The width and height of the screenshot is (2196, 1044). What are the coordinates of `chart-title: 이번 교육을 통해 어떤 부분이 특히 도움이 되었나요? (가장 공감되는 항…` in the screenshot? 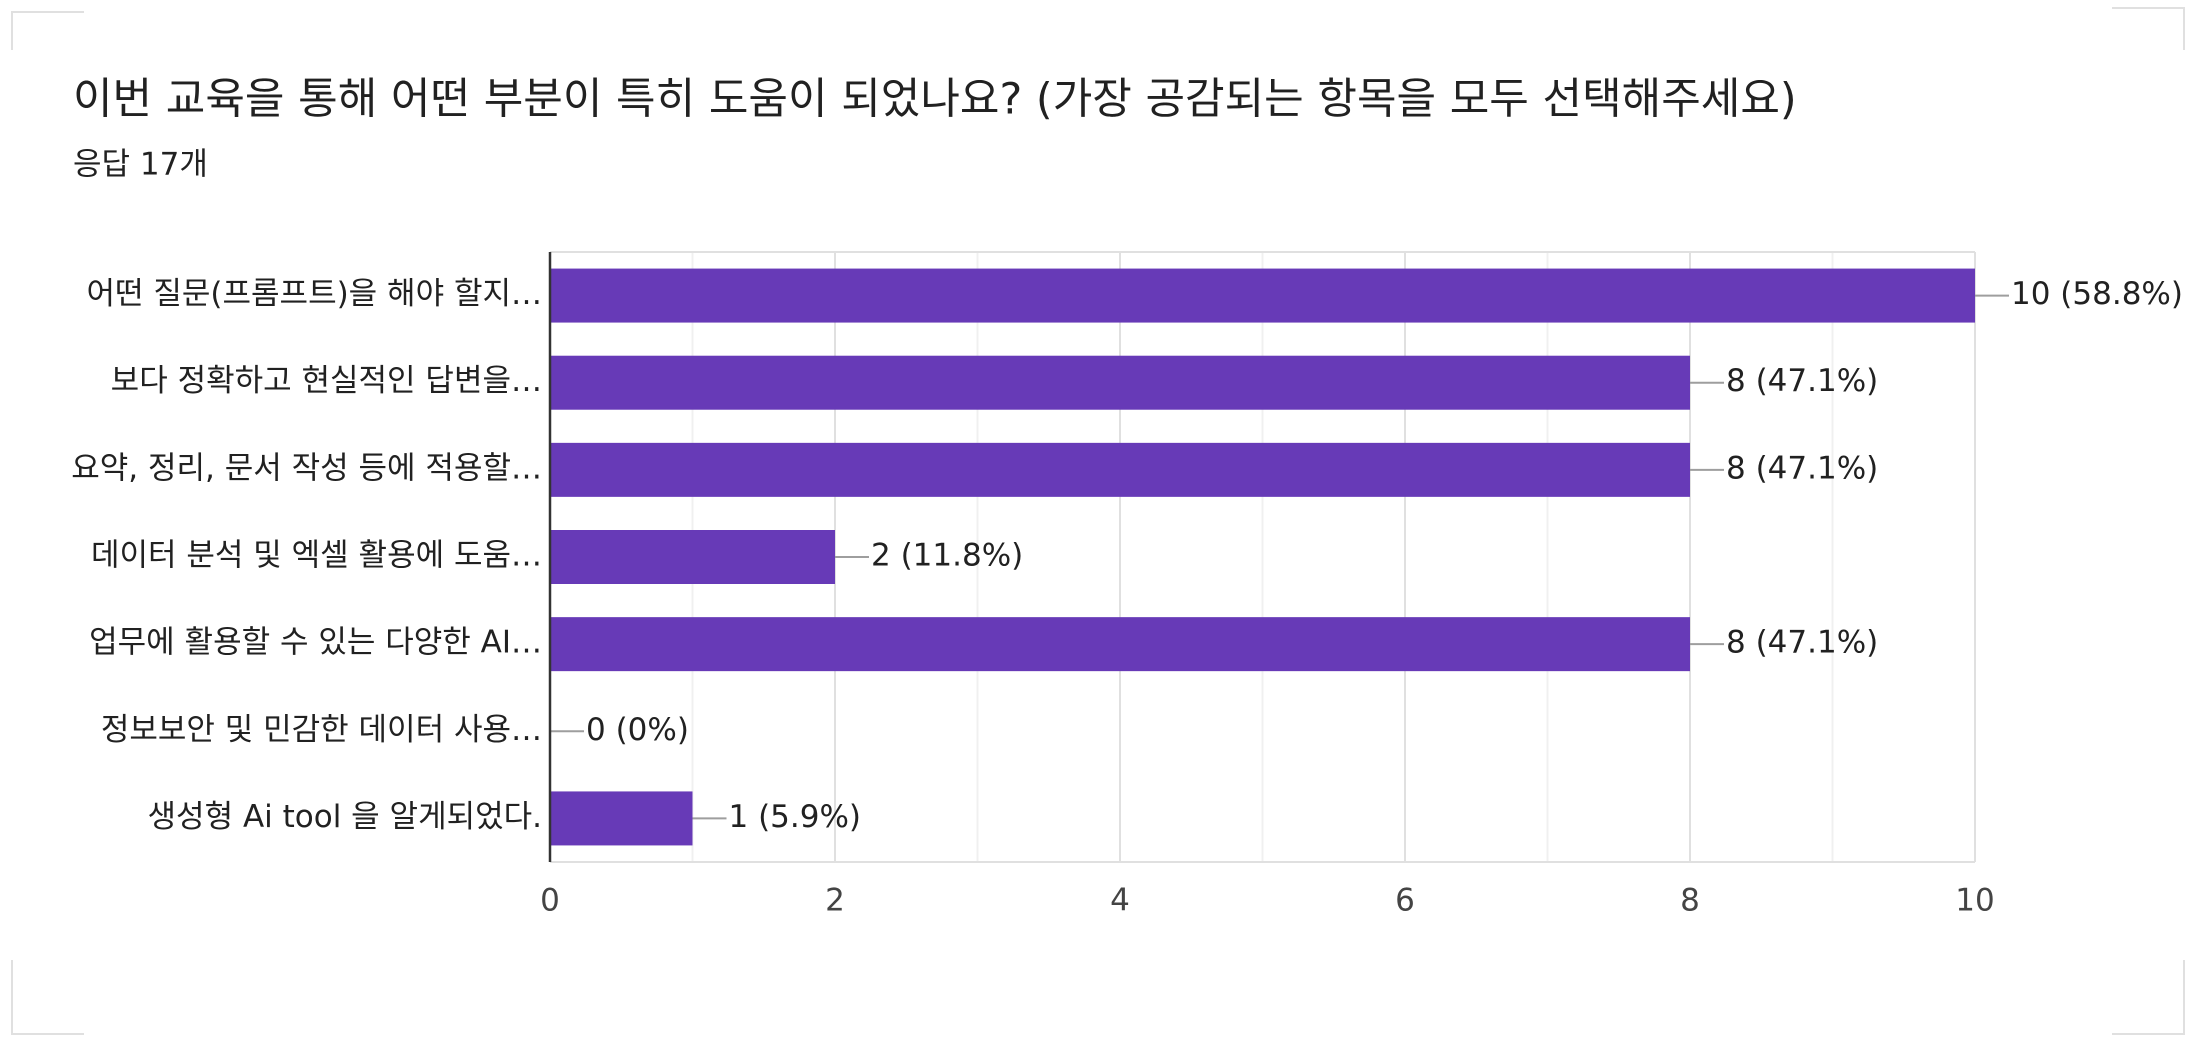 It's located at (935, 100).